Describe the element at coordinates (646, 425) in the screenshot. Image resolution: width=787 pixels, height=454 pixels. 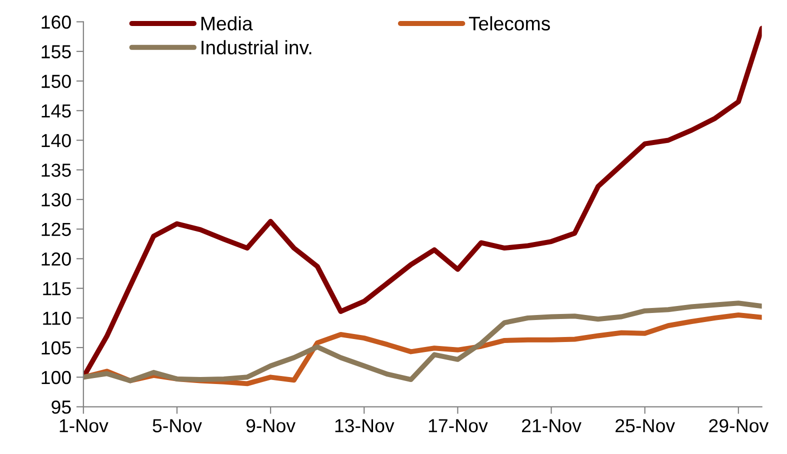
I see `x-tick-label: 25-Nov` at that location.